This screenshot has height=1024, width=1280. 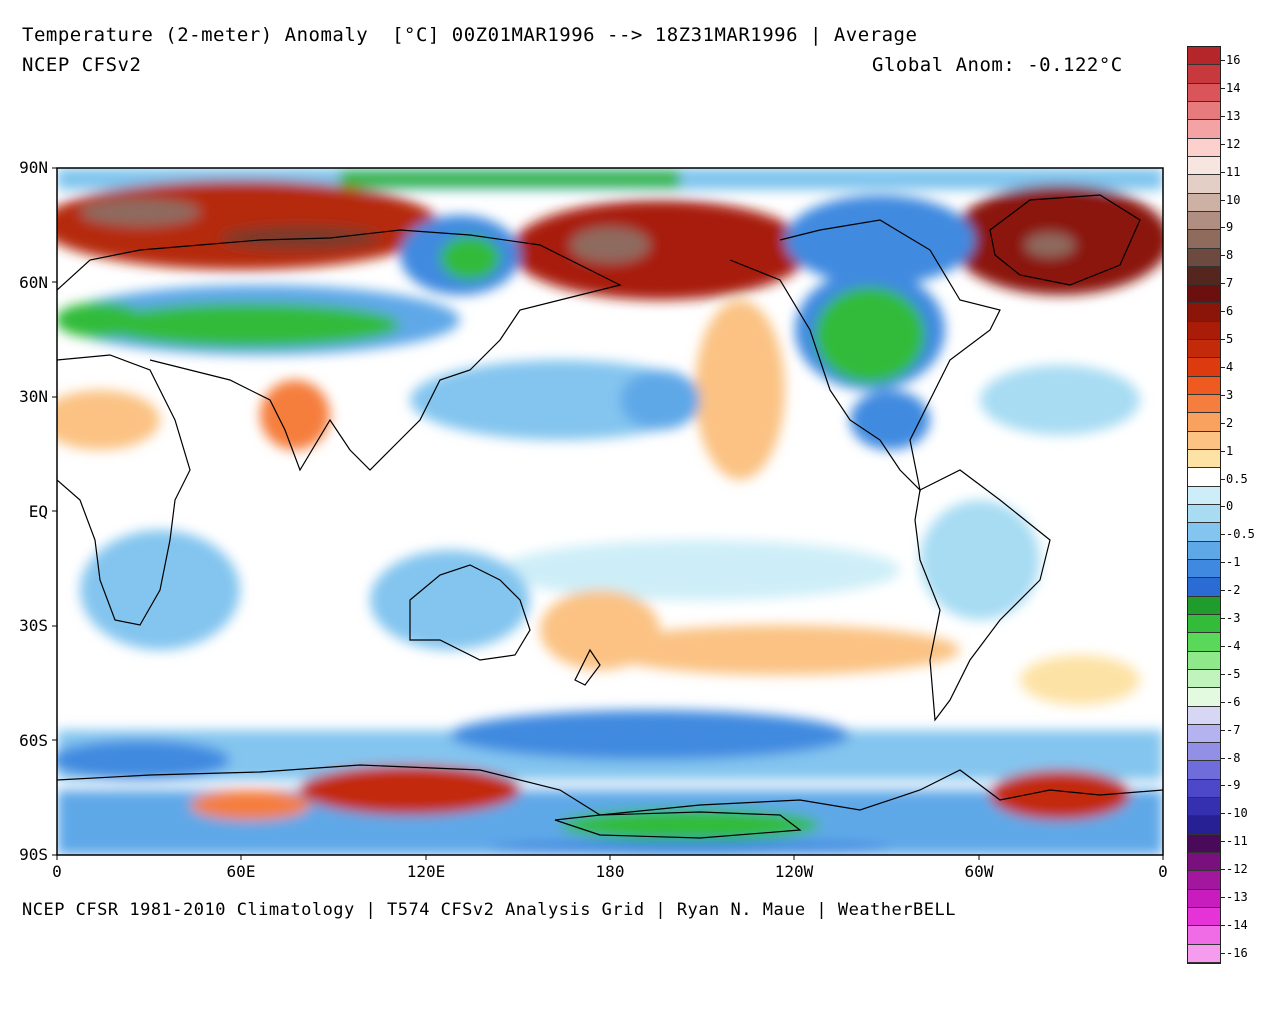 I want to click on colorbar-label: -10, so click(x=1237, y=813).